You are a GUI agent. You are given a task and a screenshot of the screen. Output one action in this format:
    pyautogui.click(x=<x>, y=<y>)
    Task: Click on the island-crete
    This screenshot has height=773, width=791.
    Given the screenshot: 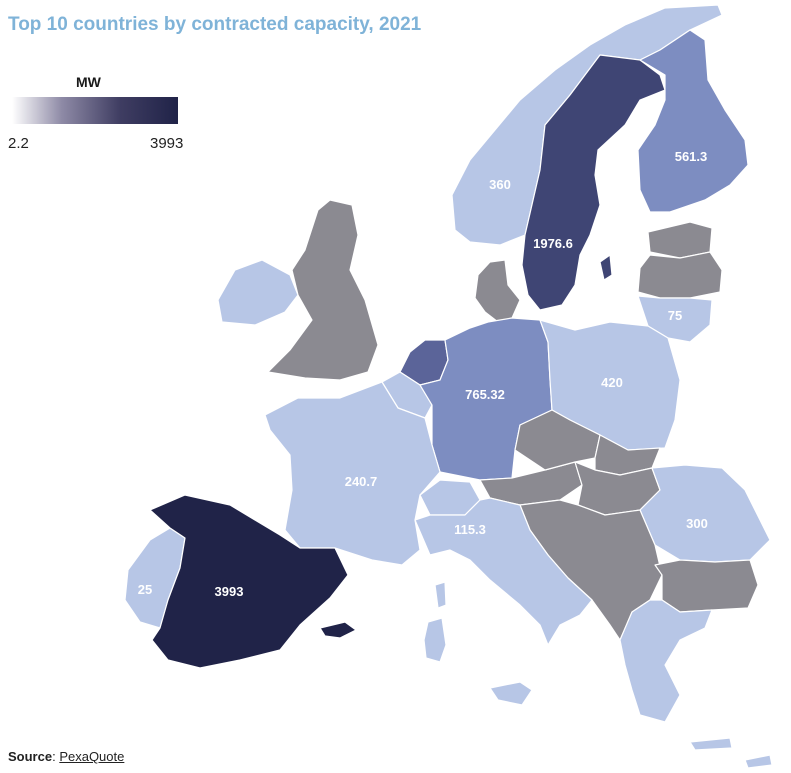 What is the action you would take?
    pyautogui.click(x=711, y=744)
    